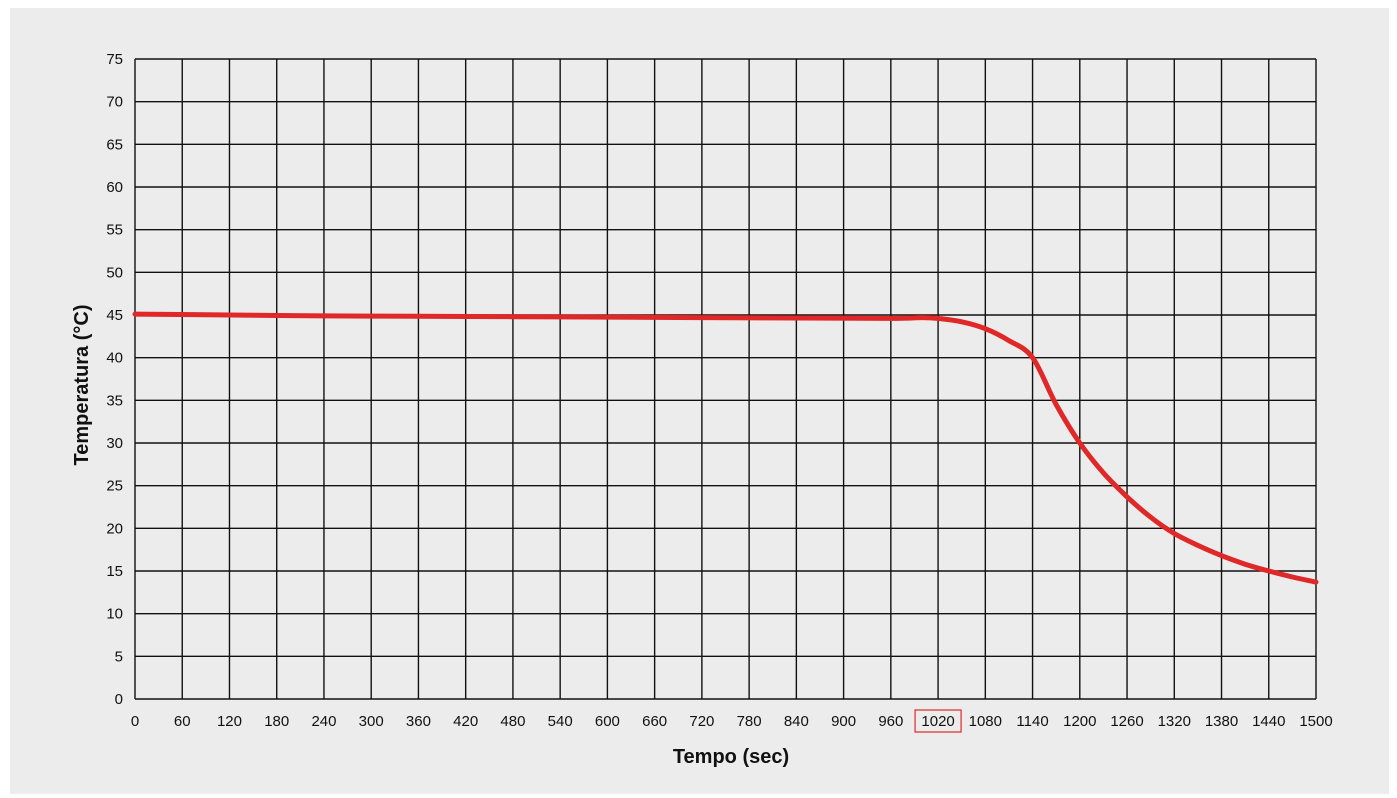 This screenshot has width=1397, height=798. What do you see at coordinates (114, 230) in the screenshot?
I see `y-tick-label: 55` at bounding box center [114, 230].